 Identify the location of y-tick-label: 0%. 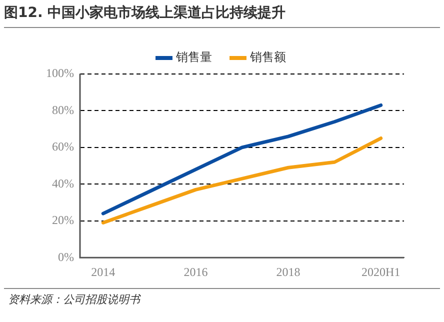
(66, 257).